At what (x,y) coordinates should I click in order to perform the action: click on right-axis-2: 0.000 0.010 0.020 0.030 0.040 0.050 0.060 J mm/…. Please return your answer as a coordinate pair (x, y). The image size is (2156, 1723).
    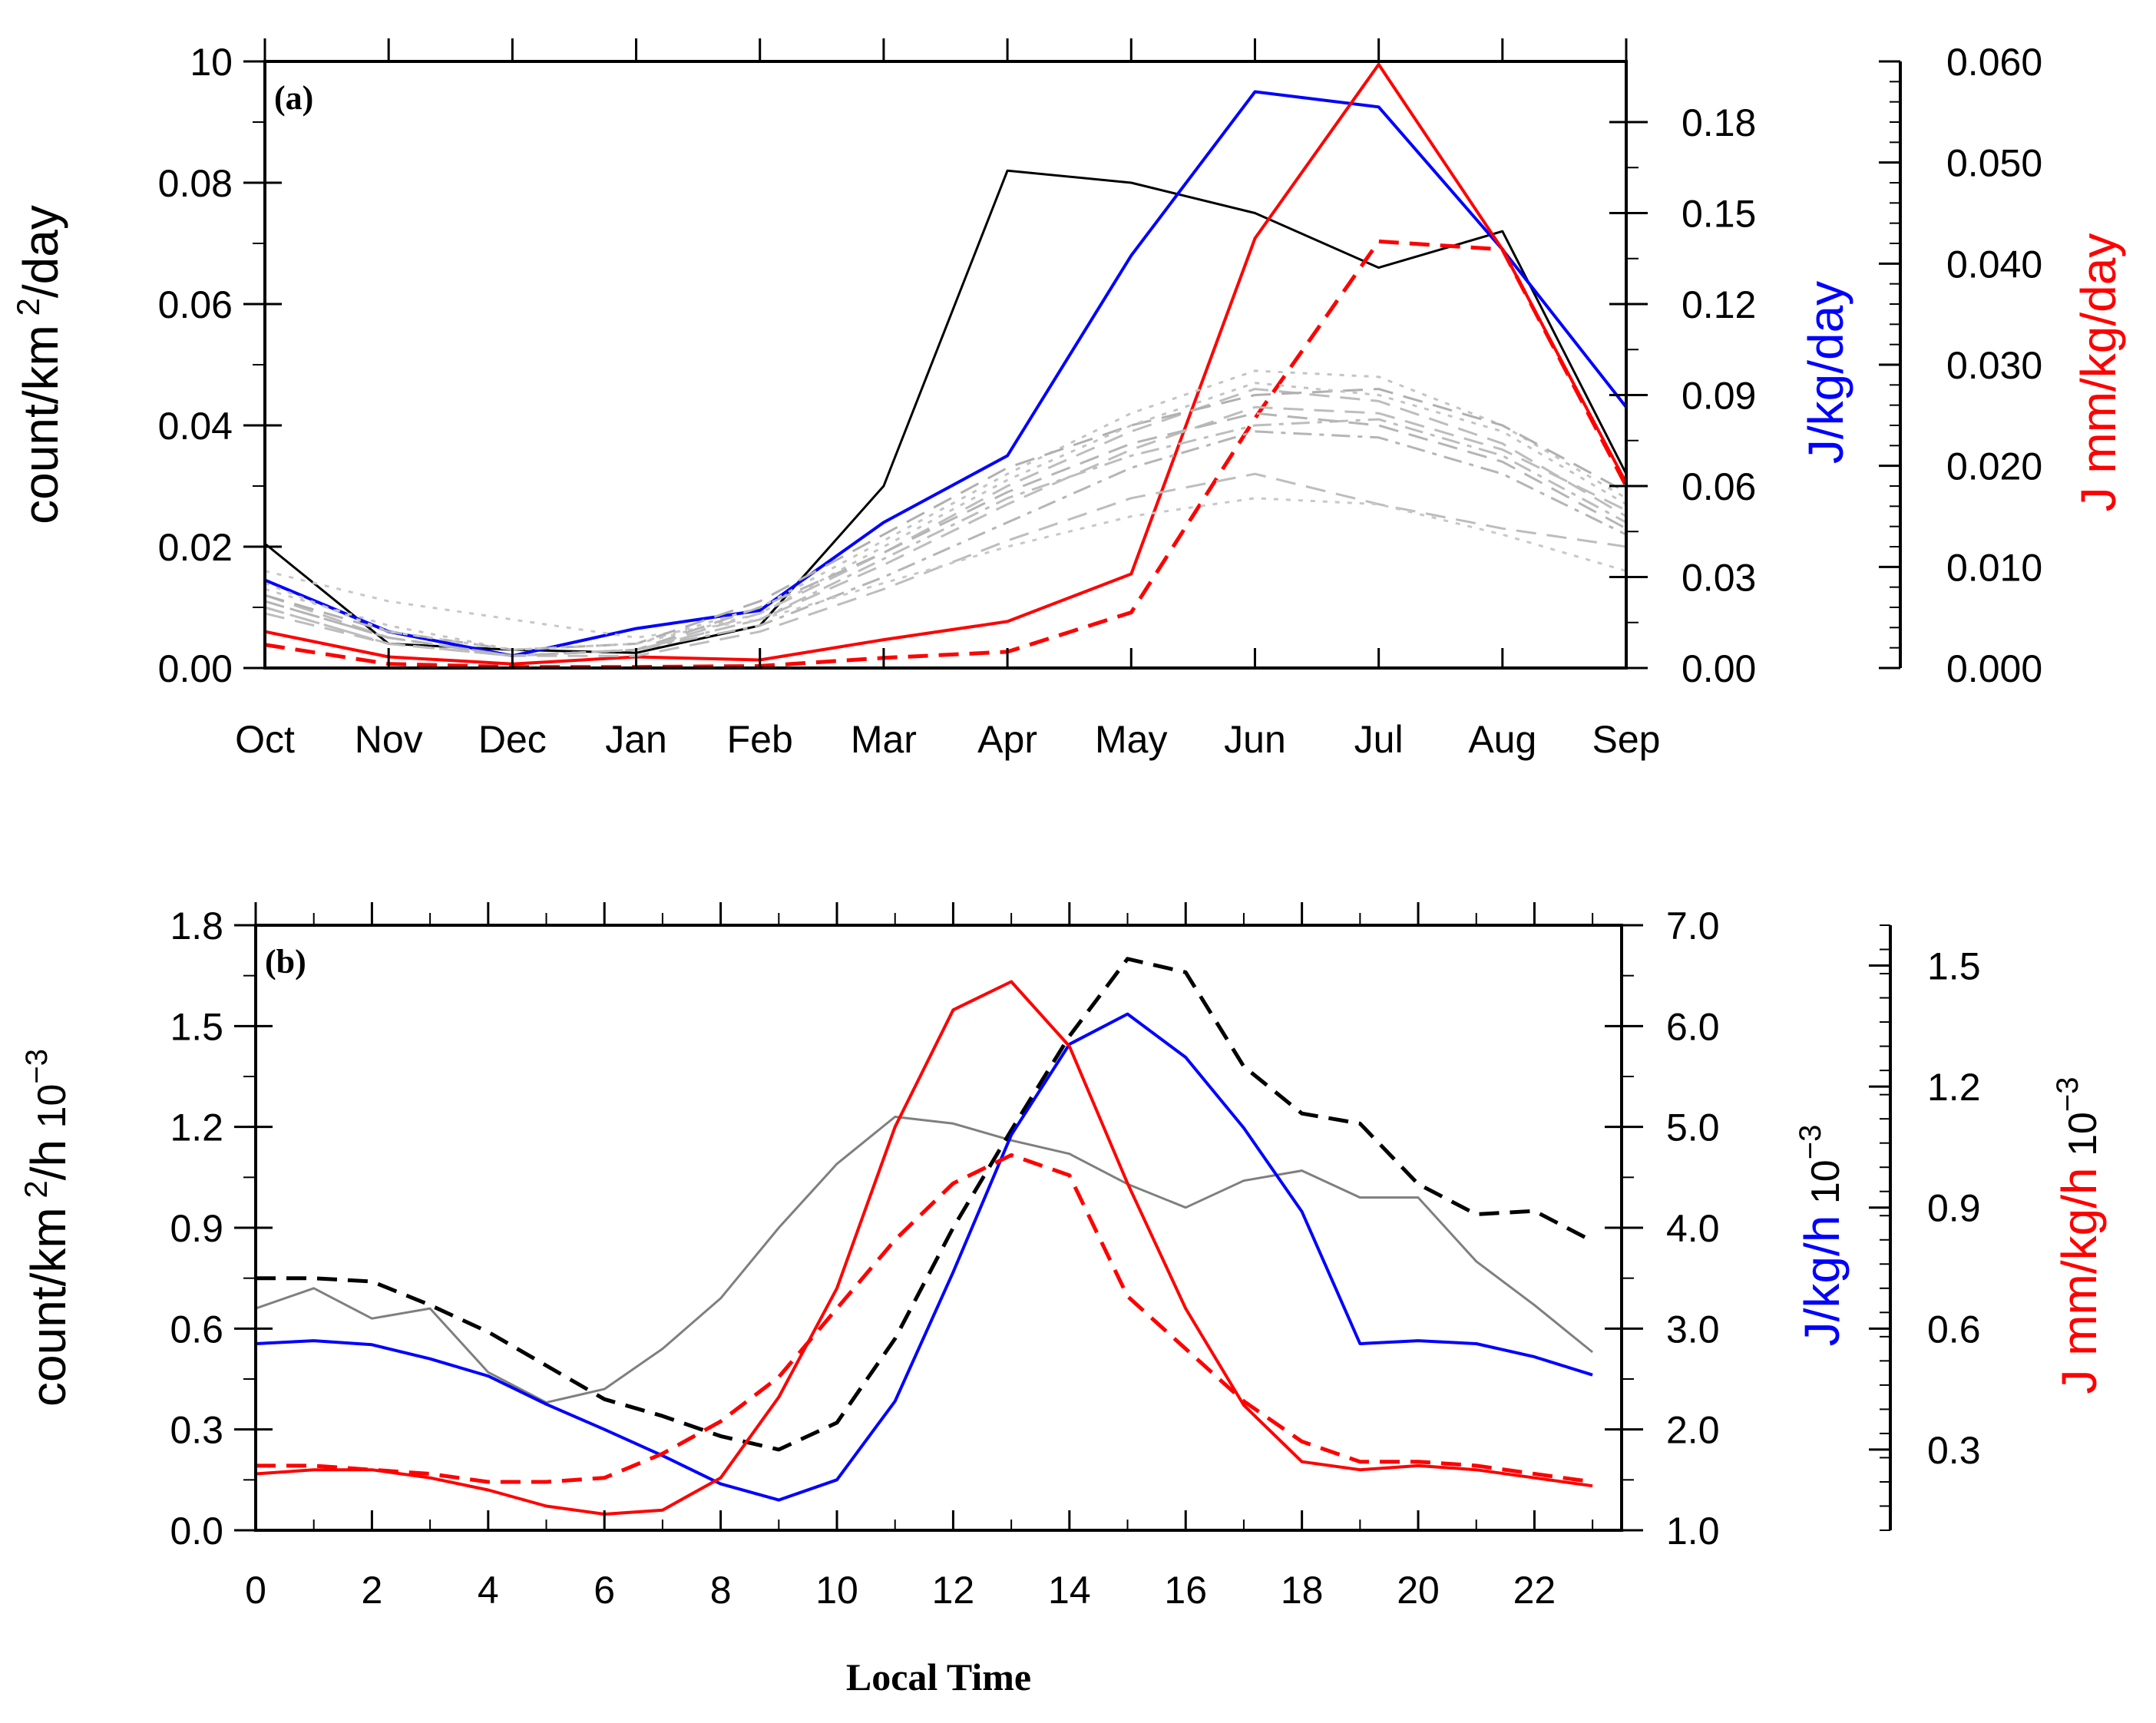
    Looking at the image, I should click on (2002, 365).